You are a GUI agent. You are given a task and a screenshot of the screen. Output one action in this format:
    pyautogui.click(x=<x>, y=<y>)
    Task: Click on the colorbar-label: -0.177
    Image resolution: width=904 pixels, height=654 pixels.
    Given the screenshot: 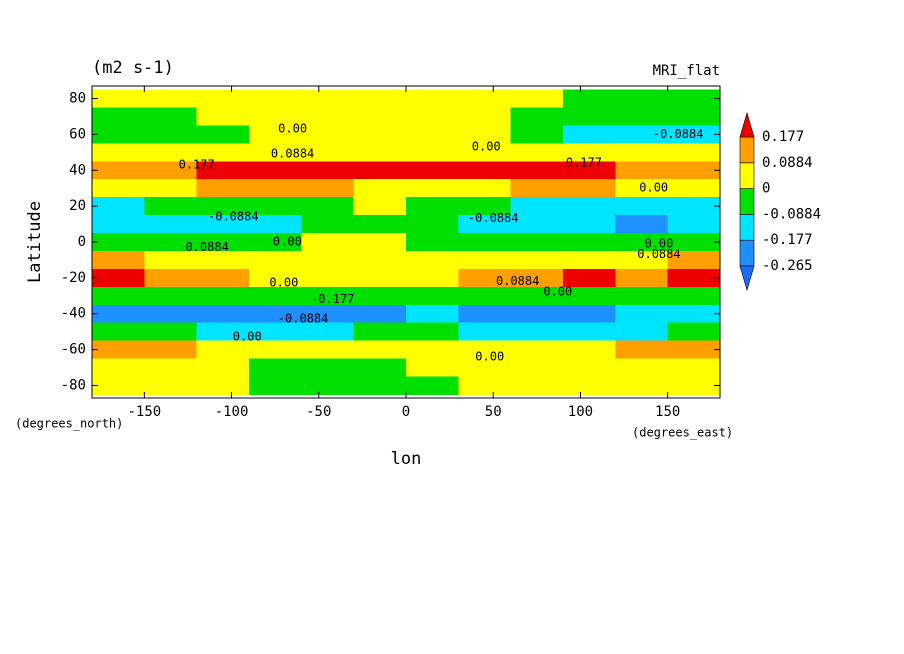 What is the action you would take?
    pyautogui.click(x=787, y=240)
    